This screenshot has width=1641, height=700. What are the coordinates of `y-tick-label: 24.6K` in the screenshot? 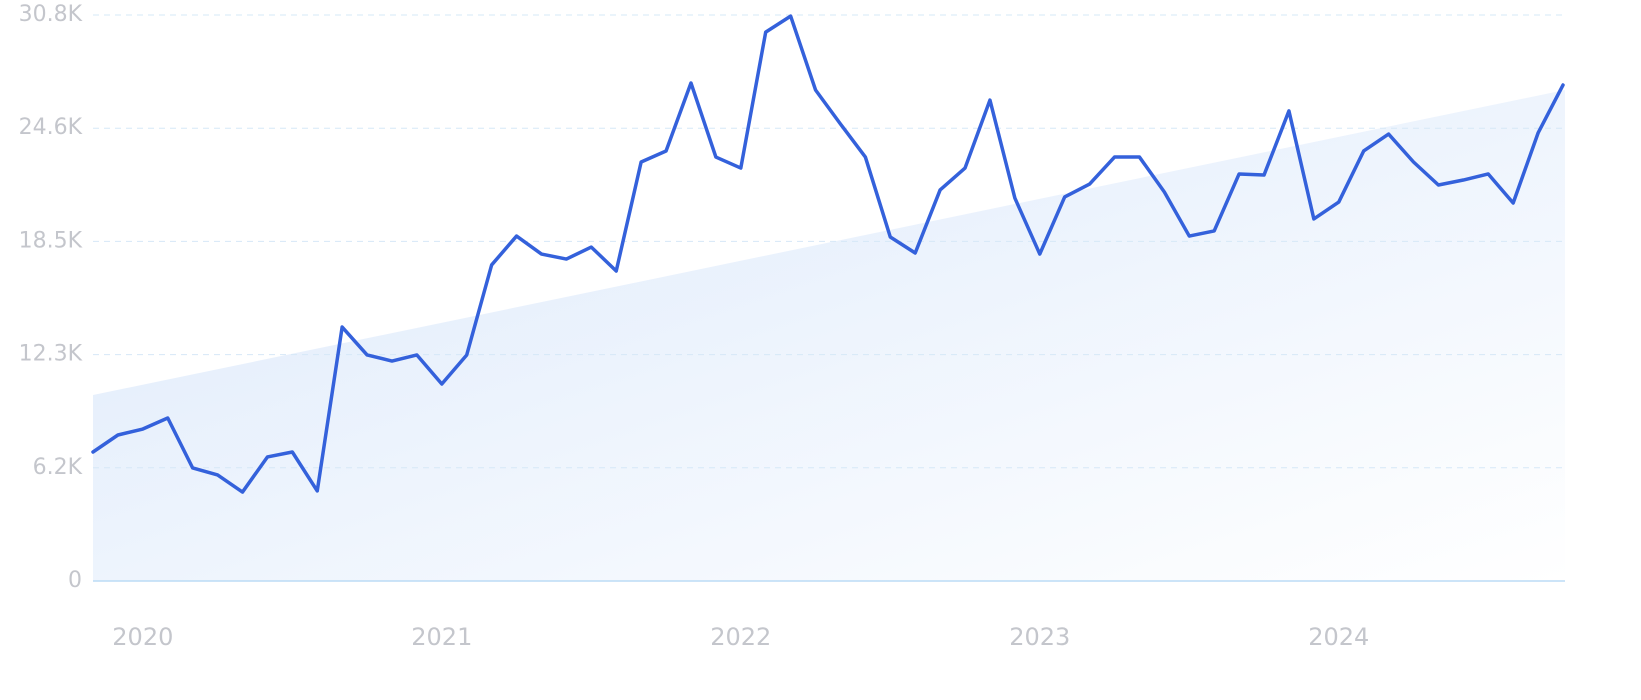 It's located at (51, 127).